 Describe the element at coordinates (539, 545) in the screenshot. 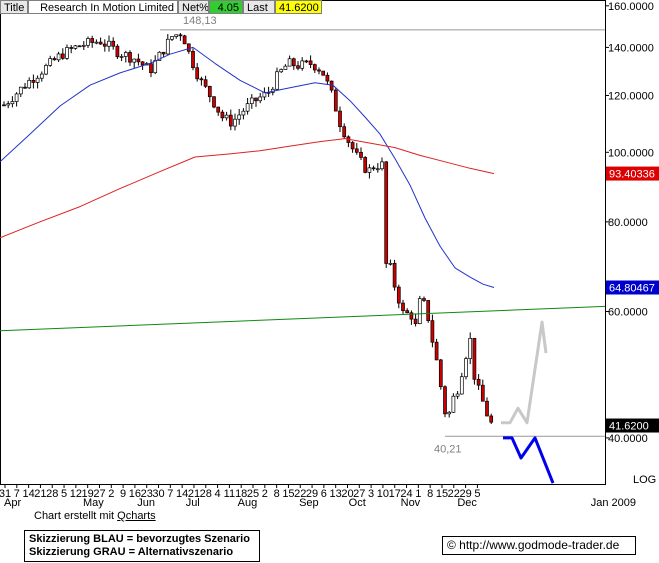

I see `copyright-box: © http://www.godmode-trader.de` at that location.